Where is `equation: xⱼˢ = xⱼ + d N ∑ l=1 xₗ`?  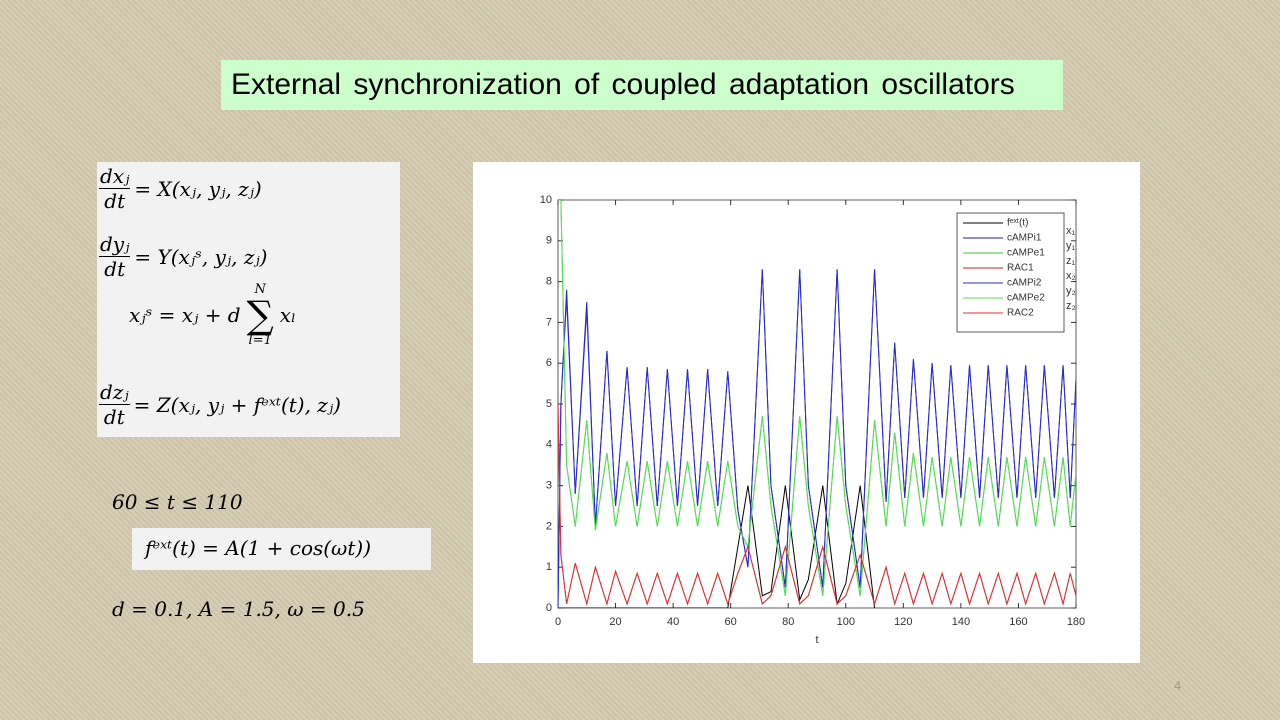 equation: xⱼˢ = xⱼ + d N ∑ l=1 xₗ is located at coordinates (212, 315).